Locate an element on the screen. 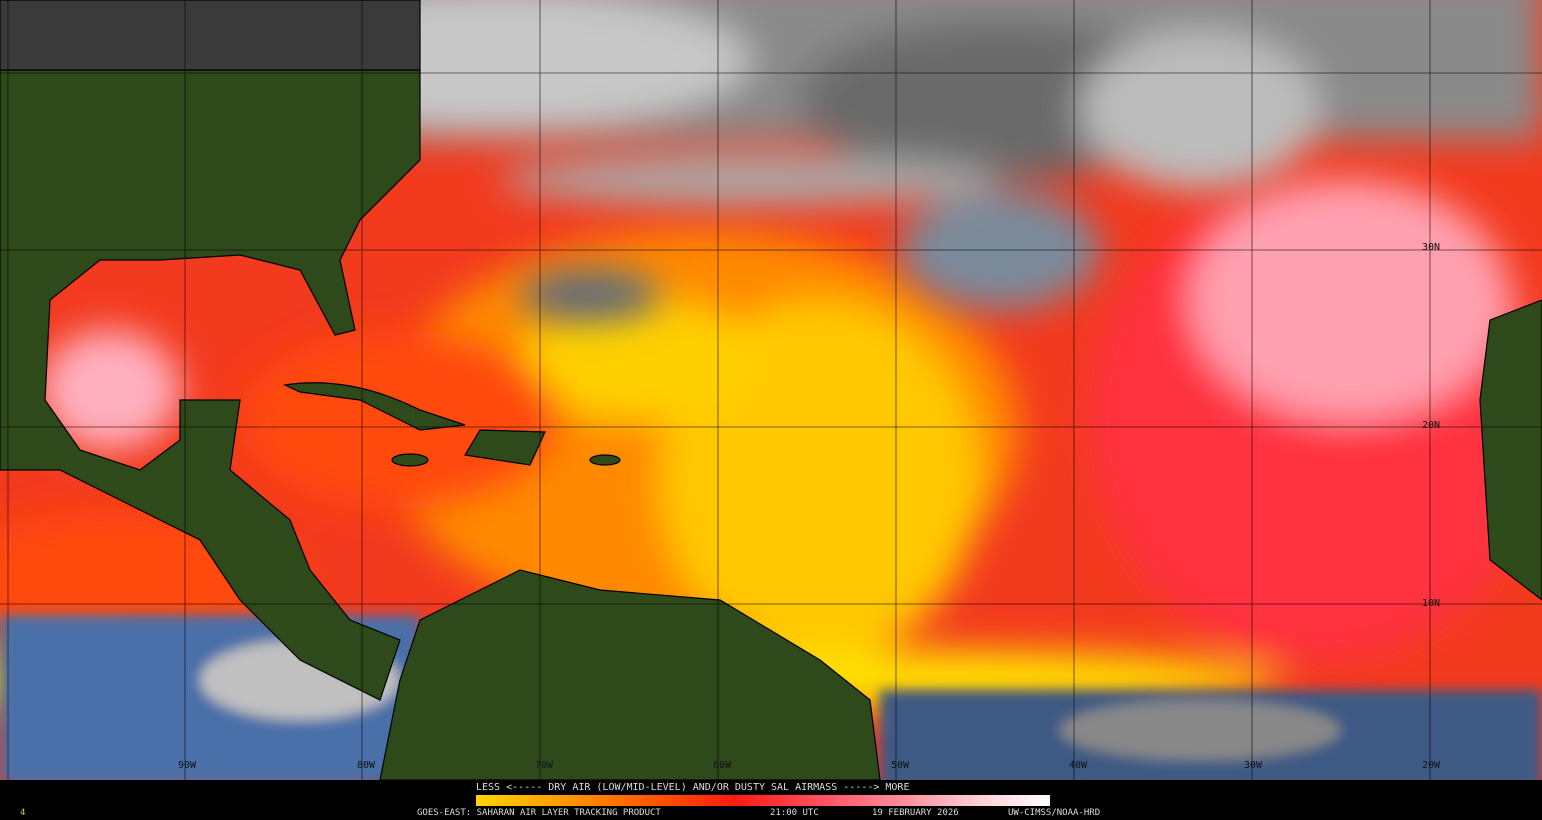 The height and width of the screenshot is (820, 1542). lon-label: 50W is located at coordinates (900, 765).